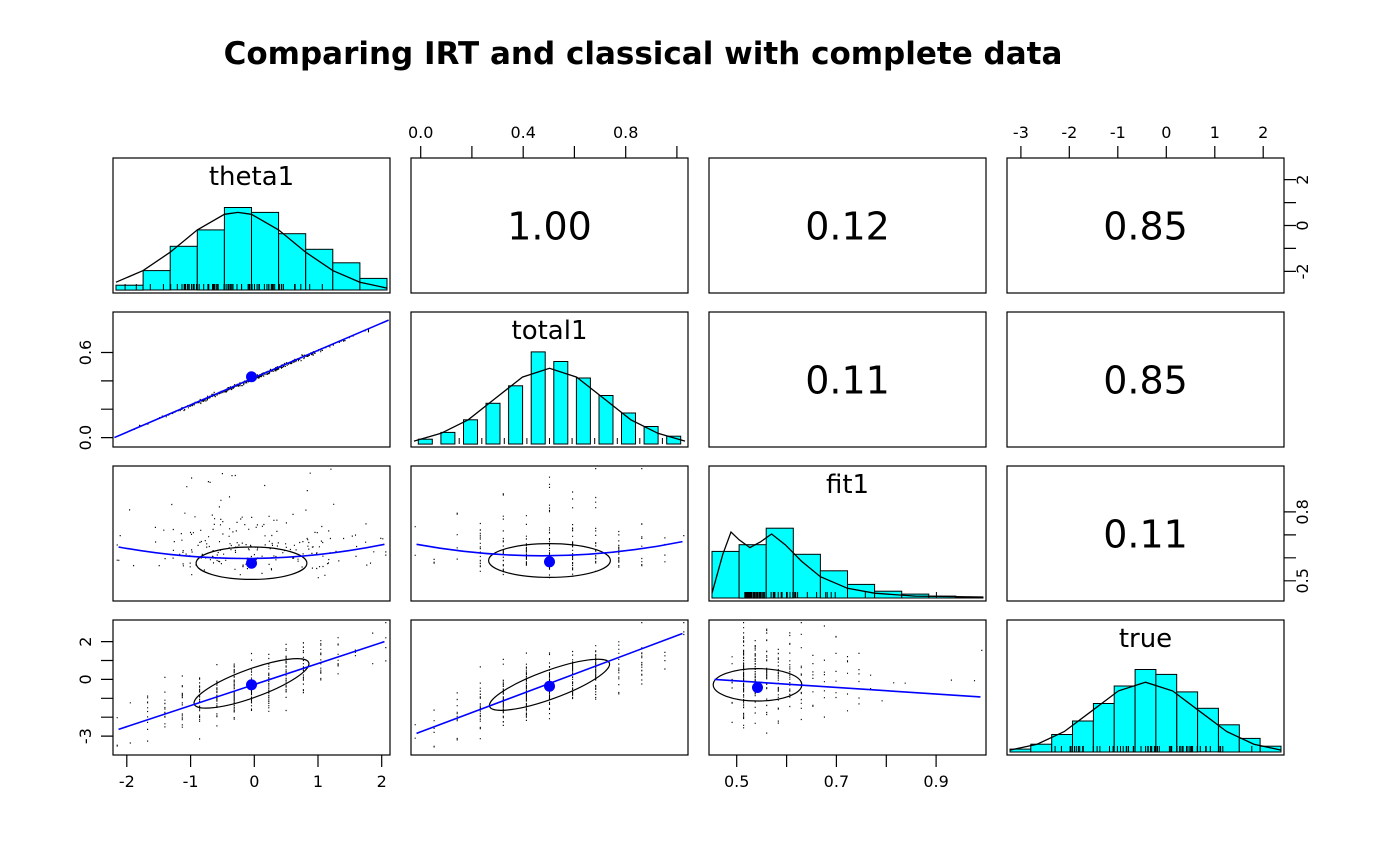 This screenshot has width=1400, height=866. I want to click on axis-bottom-col3: 0.5 0.7 0.9, so click(836, 773).